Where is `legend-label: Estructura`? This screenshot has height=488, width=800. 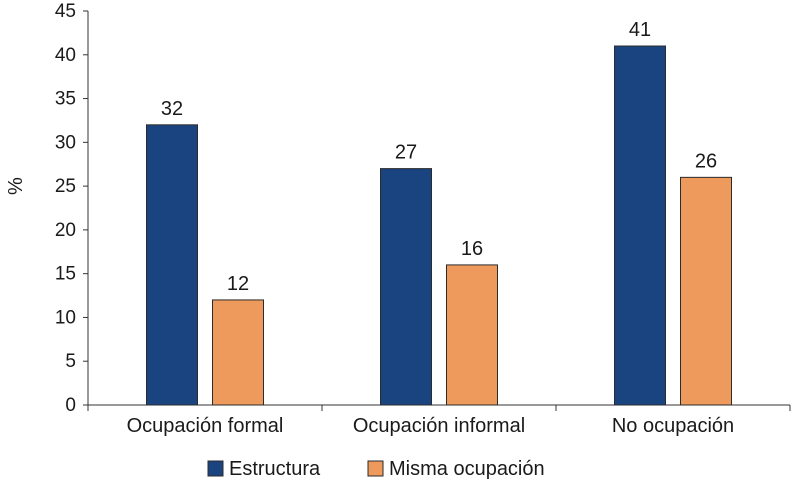 legend-label: Estructura is located at coordinates (275, 469).